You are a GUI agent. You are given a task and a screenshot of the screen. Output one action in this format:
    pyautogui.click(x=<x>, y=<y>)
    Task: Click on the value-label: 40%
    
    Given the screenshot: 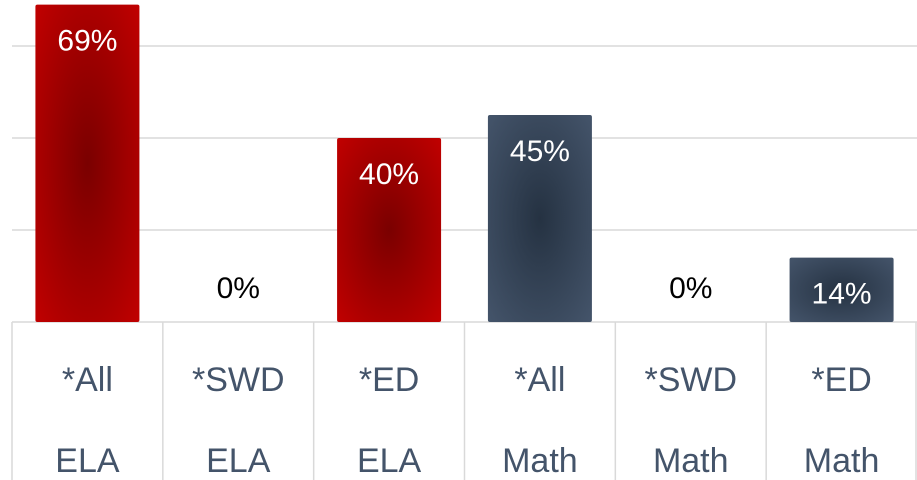 What is the action you would take?
    pyautogui.click(x=389, y=174)
    